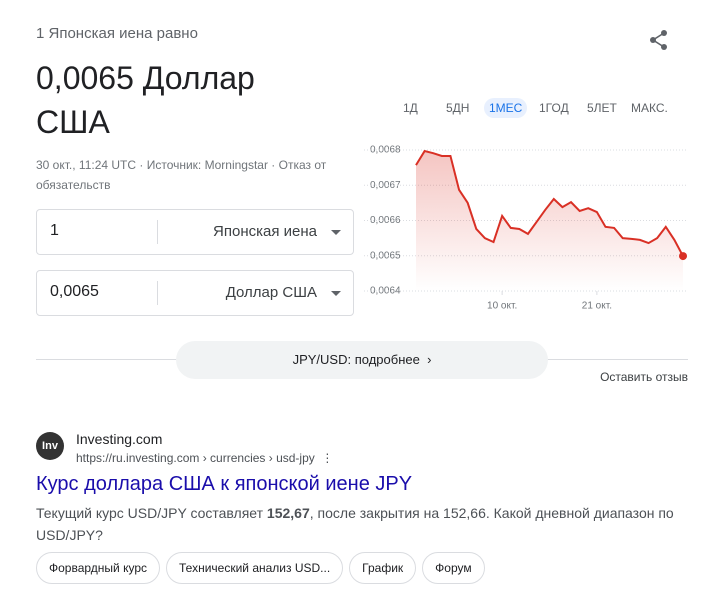 This screenshot has height=603, width=721. I want to click on input-from: 1 Японская иена, so click(195, 232).